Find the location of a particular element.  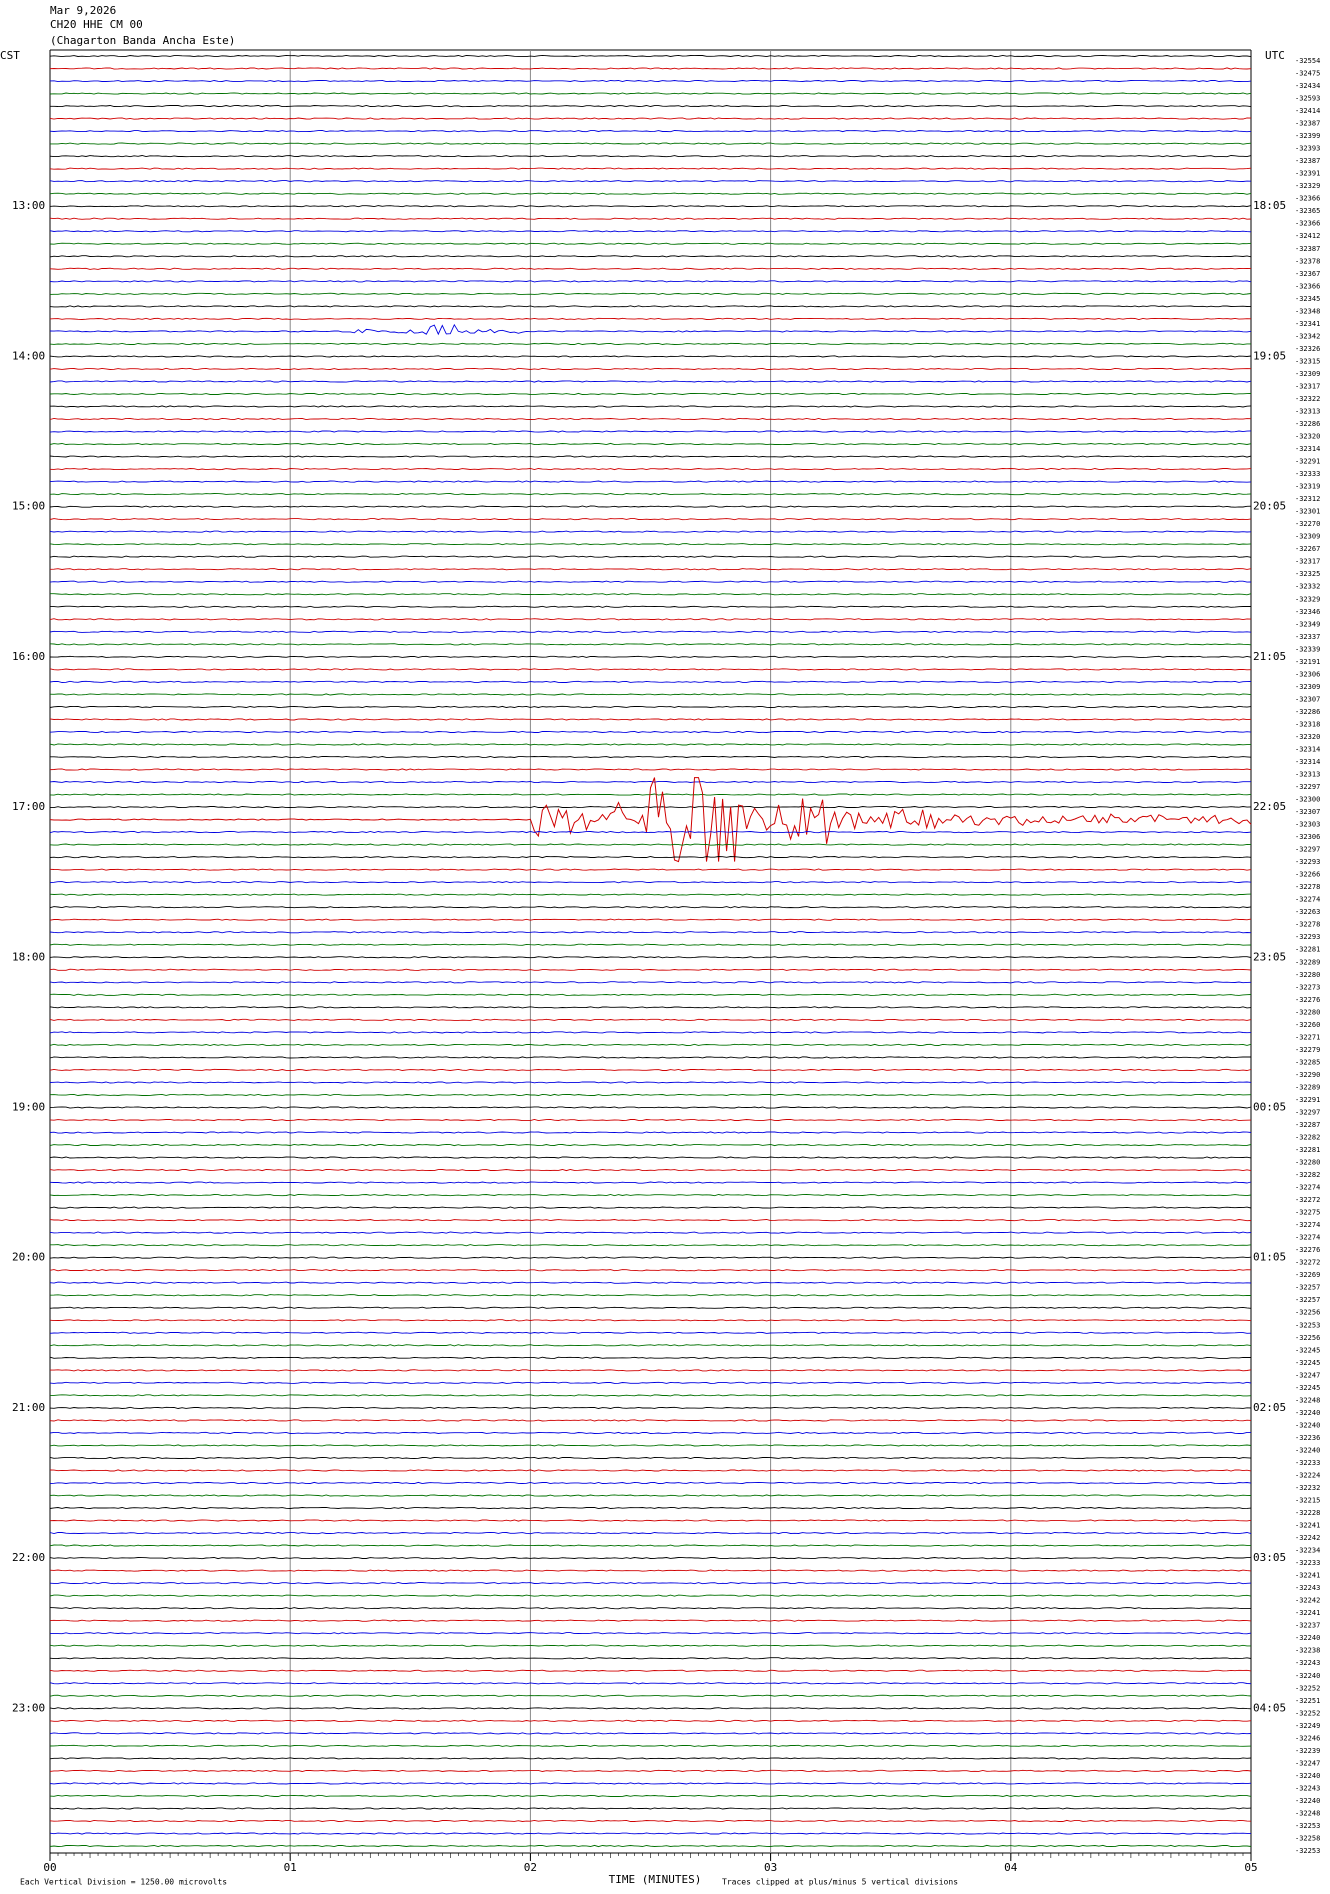

trace-offset-label: -32257 is located at coordinates (1307, 1300).